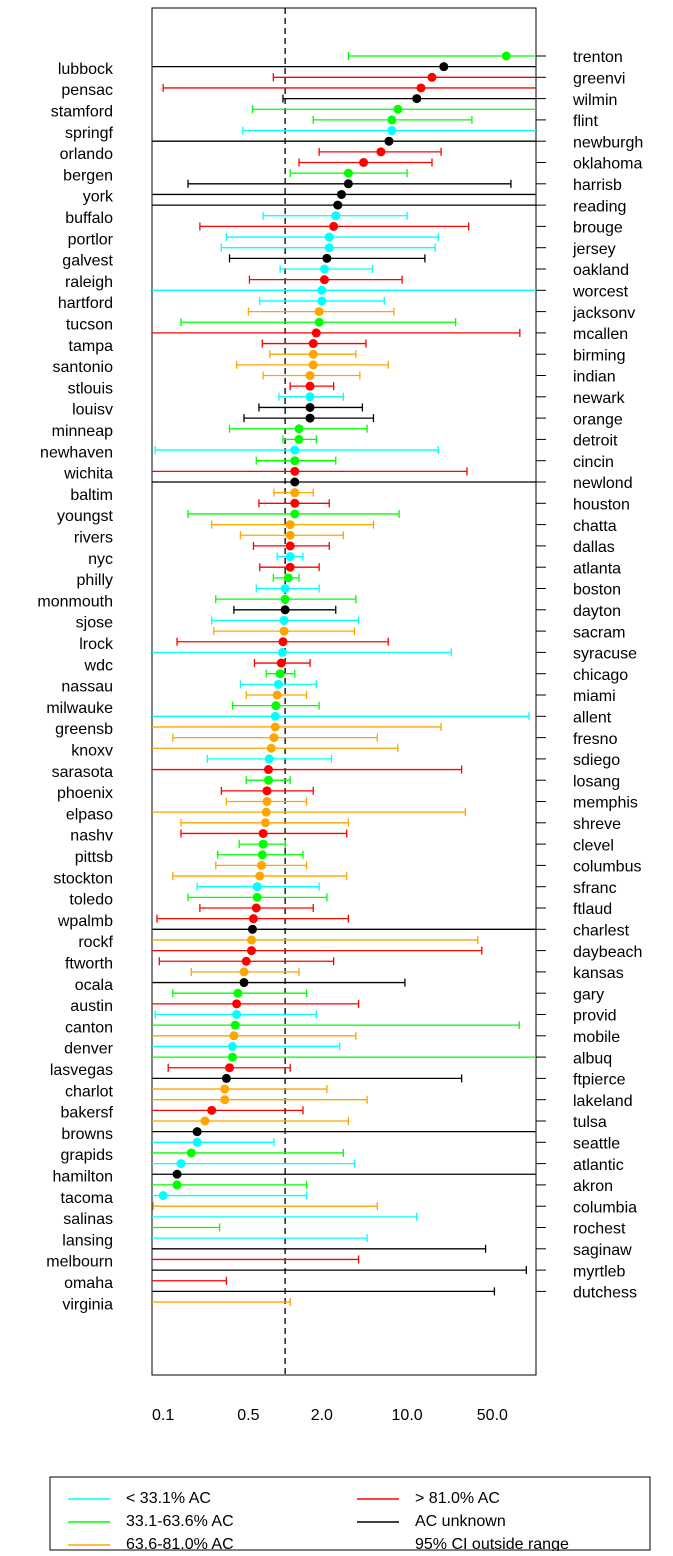 This screenshot has height=1556, width=673. What do you see at coordinates (87, 1134) in the screenshot?
I see `row-label: browns` at bounding box center [87, 1134].